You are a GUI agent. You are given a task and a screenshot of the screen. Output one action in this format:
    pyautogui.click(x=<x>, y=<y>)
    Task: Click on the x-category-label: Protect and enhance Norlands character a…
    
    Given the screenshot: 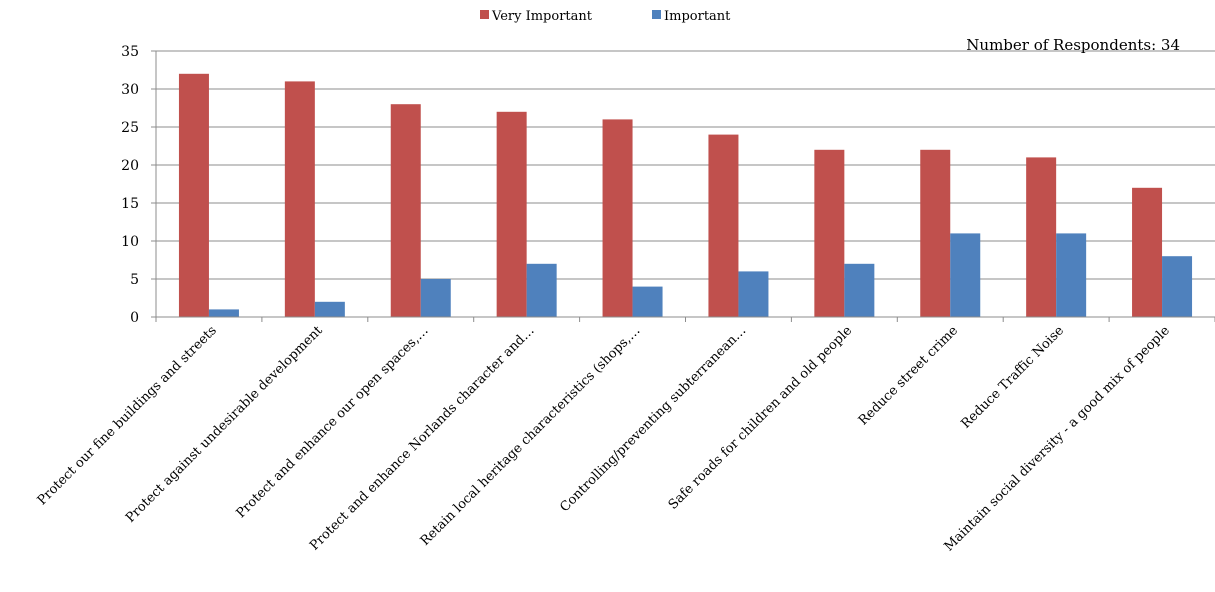 What is the action you would take?
    pyautogui.click(x=422, y=438)
    